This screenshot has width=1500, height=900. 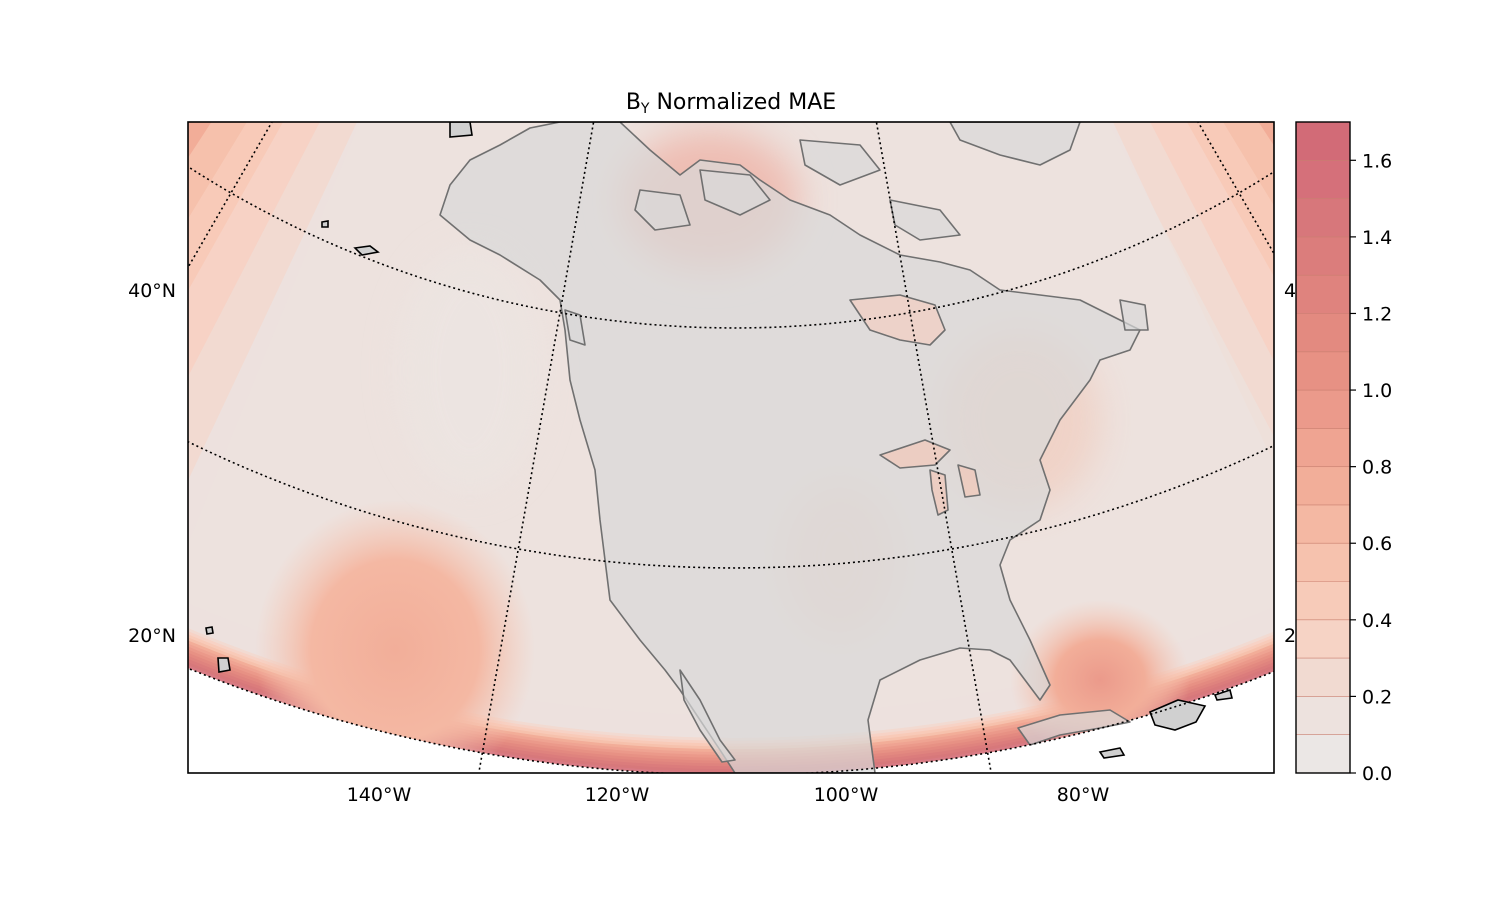 I want to click on hispaniola, so click(x=1177, y=715).